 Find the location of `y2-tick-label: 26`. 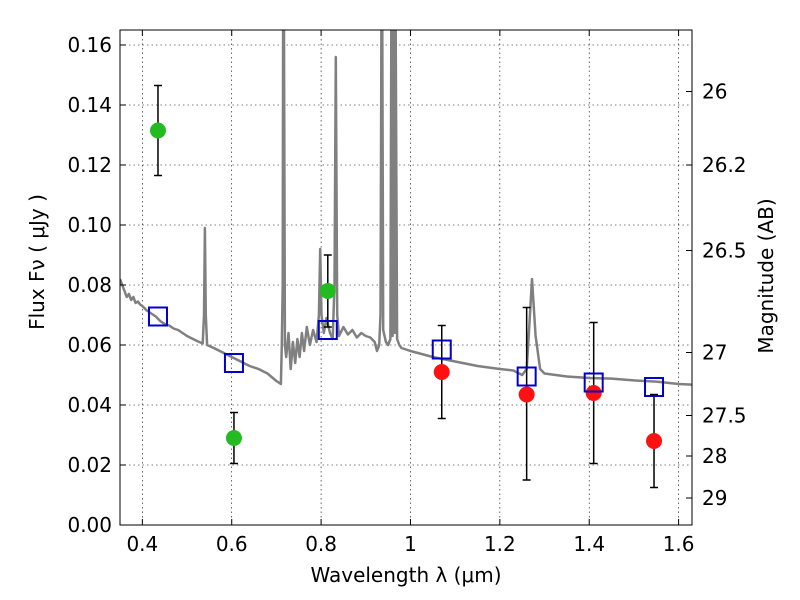

y2-tick-label: 26 is located at coordinates (714, 92).